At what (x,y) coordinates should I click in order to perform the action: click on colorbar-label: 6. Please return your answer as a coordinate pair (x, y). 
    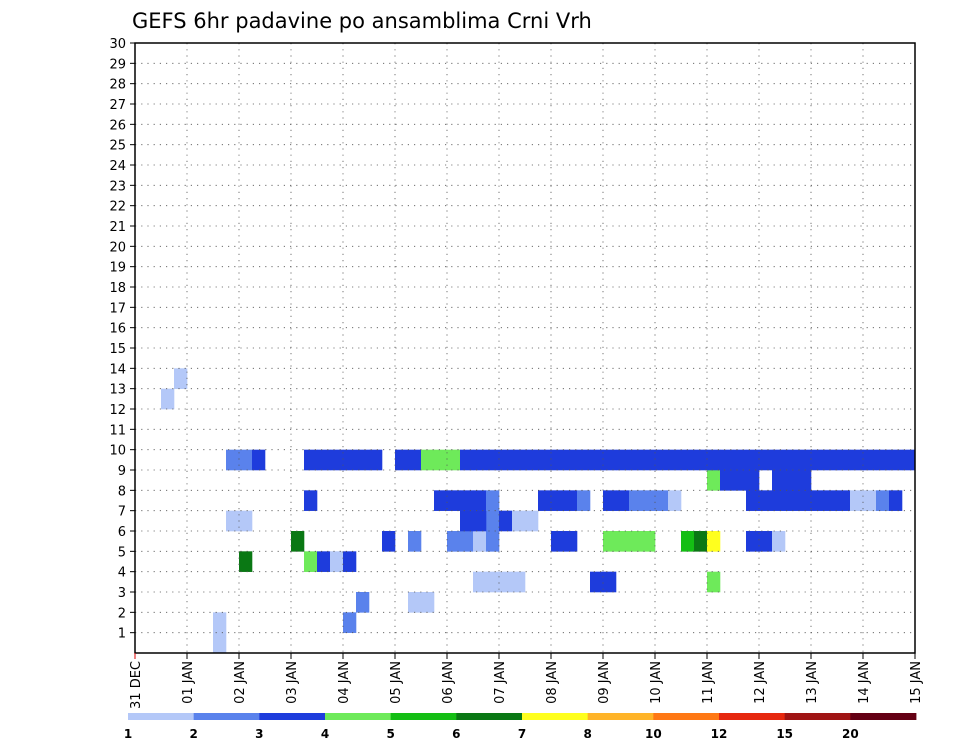
    Looking at the image, I should click on (456, 734).